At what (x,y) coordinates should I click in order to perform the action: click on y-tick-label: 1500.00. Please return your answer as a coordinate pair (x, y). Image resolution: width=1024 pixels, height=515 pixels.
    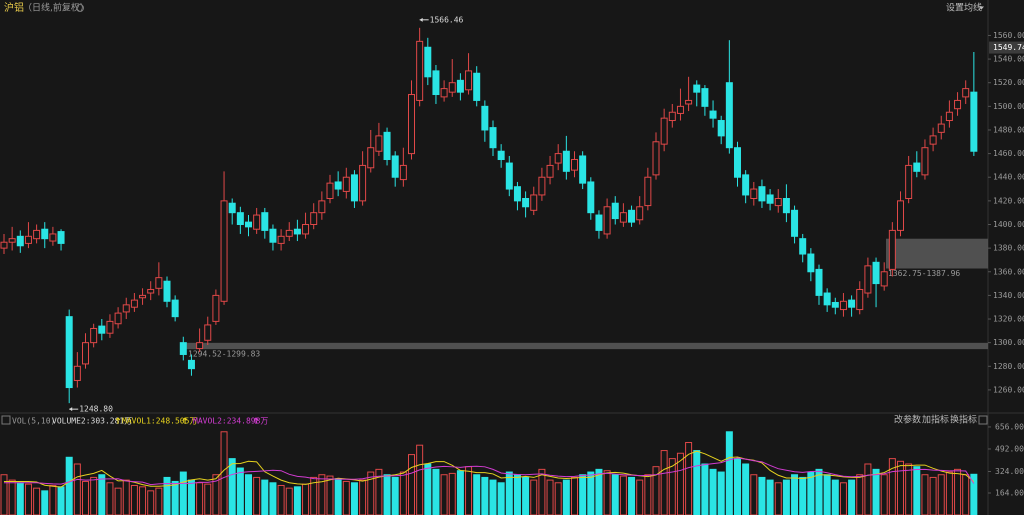
    Looking at the image, I should click on (1008, 106).